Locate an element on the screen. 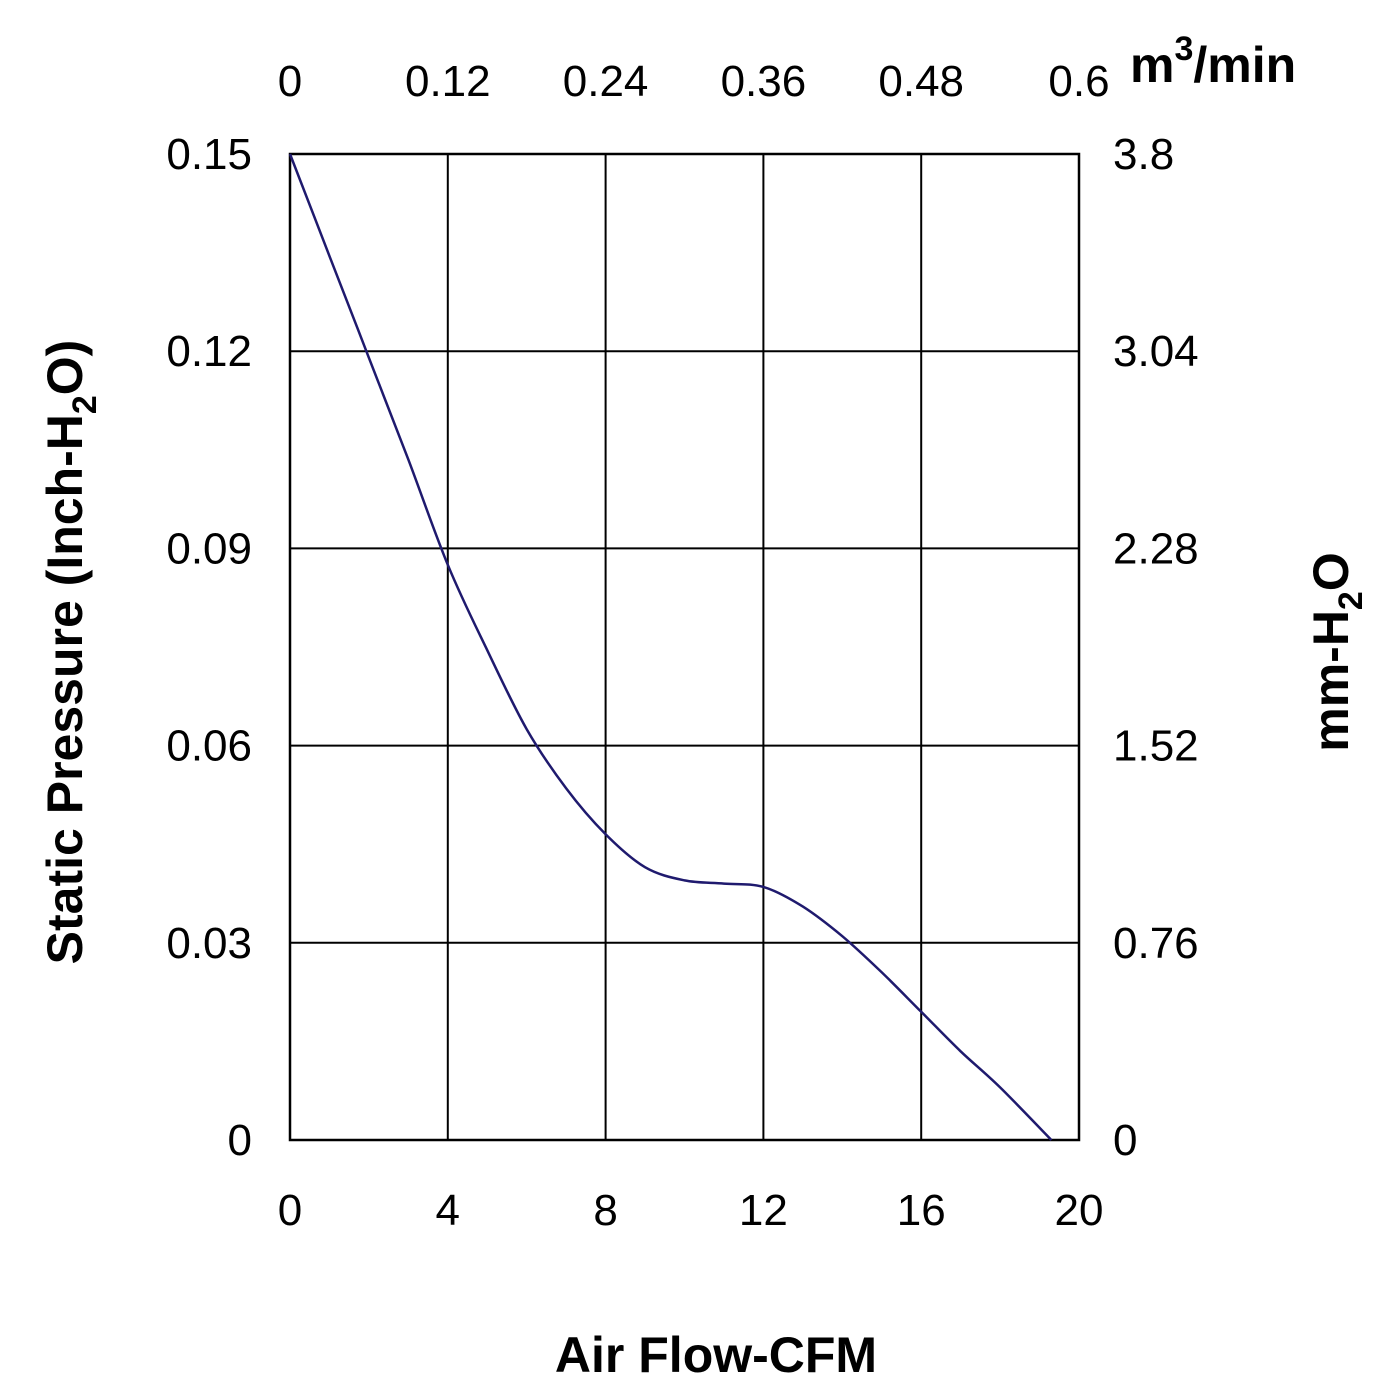 This screenshot has height=1400, width=1400. x2-tick-label: 0.24 is located at coordinates (606, 81).